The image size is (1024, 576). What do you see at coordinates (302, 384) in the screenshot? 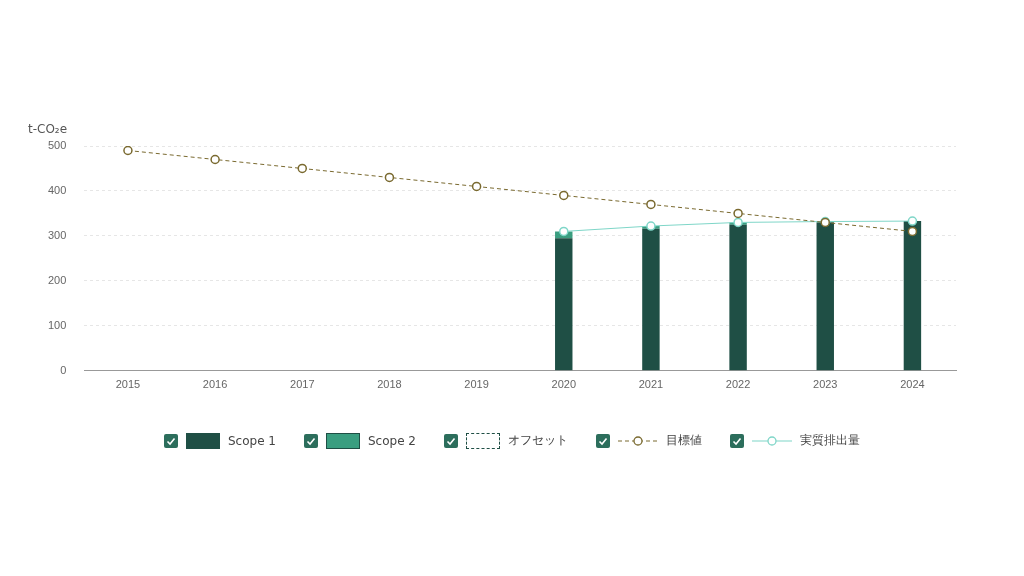
I see `x-tick-label: 2017` at bounding box center [302, 384].